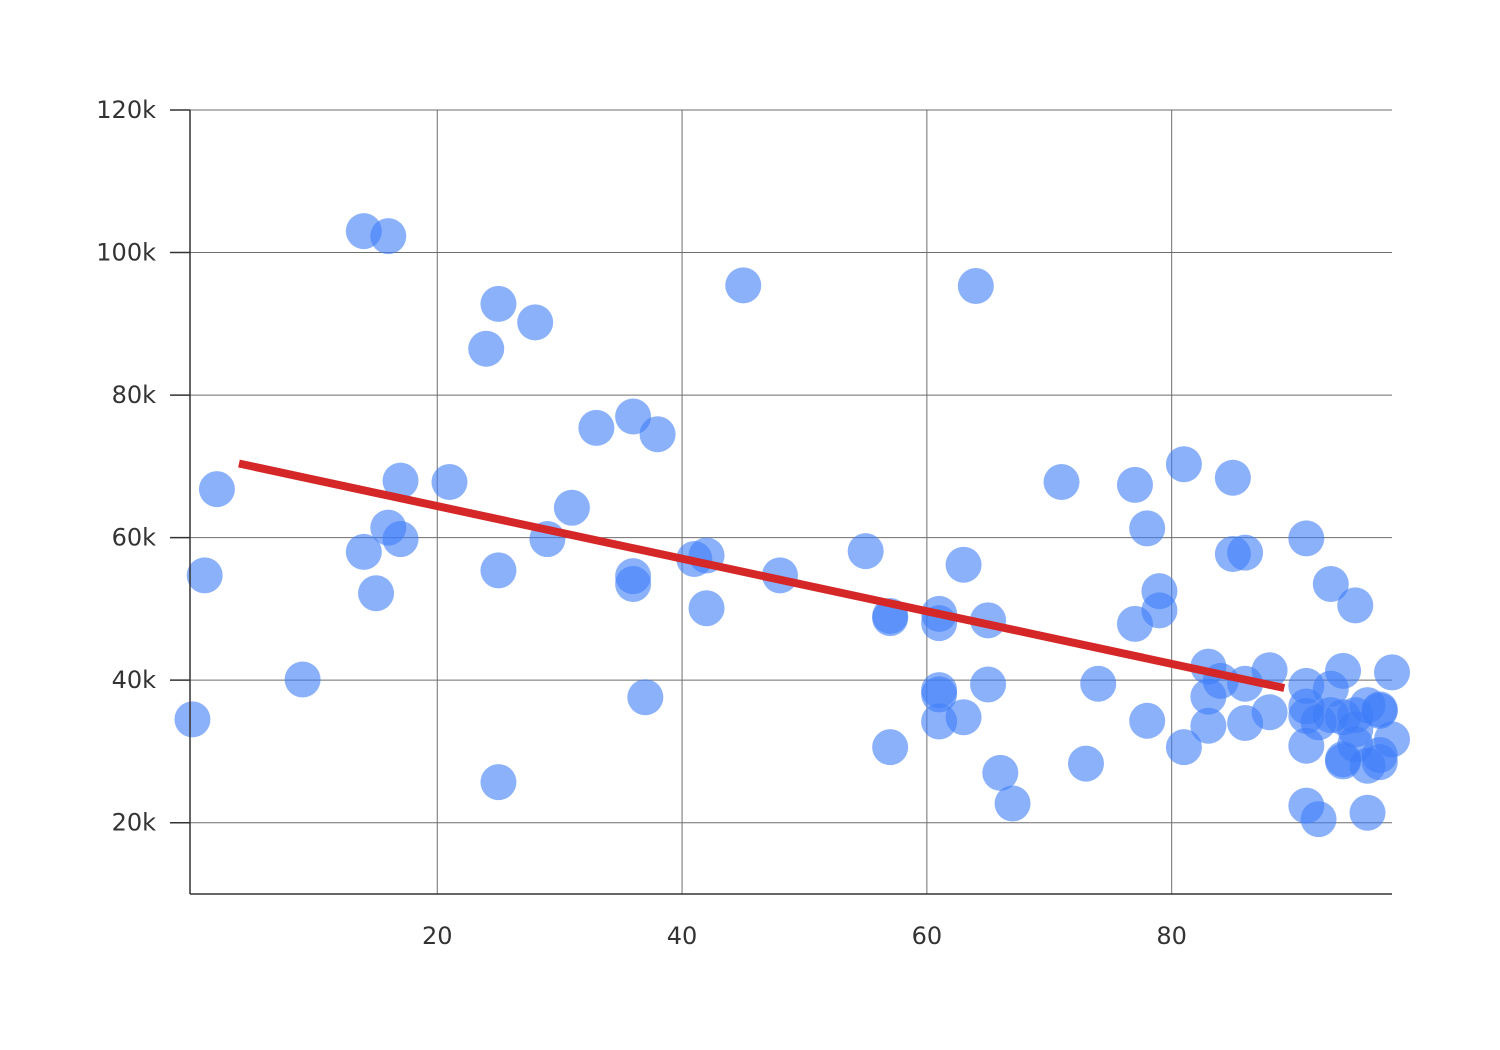  Describe the element at coordinates (134, 823) in the screenshot. I see `y-tick-label: 20k` at that location.